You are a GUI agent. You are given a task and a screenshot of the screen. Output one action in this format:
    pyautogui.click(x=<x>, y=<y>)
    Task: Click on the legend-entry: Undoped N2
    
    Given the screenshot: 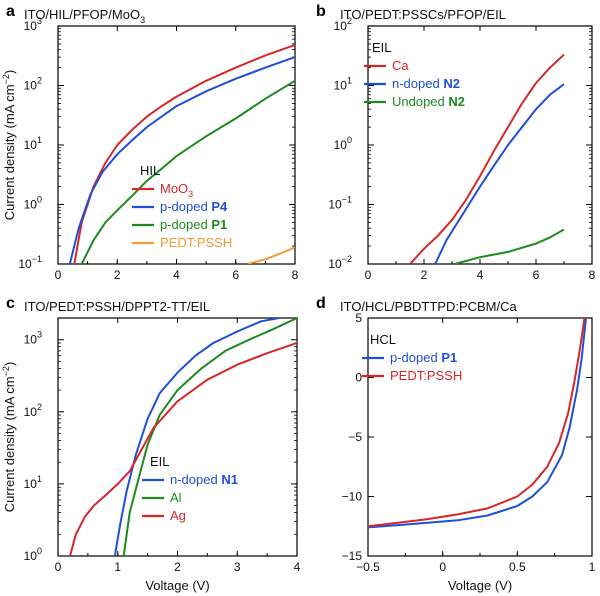 What is the action you would take?
    pyautogui.click(x=428, y=101)
    